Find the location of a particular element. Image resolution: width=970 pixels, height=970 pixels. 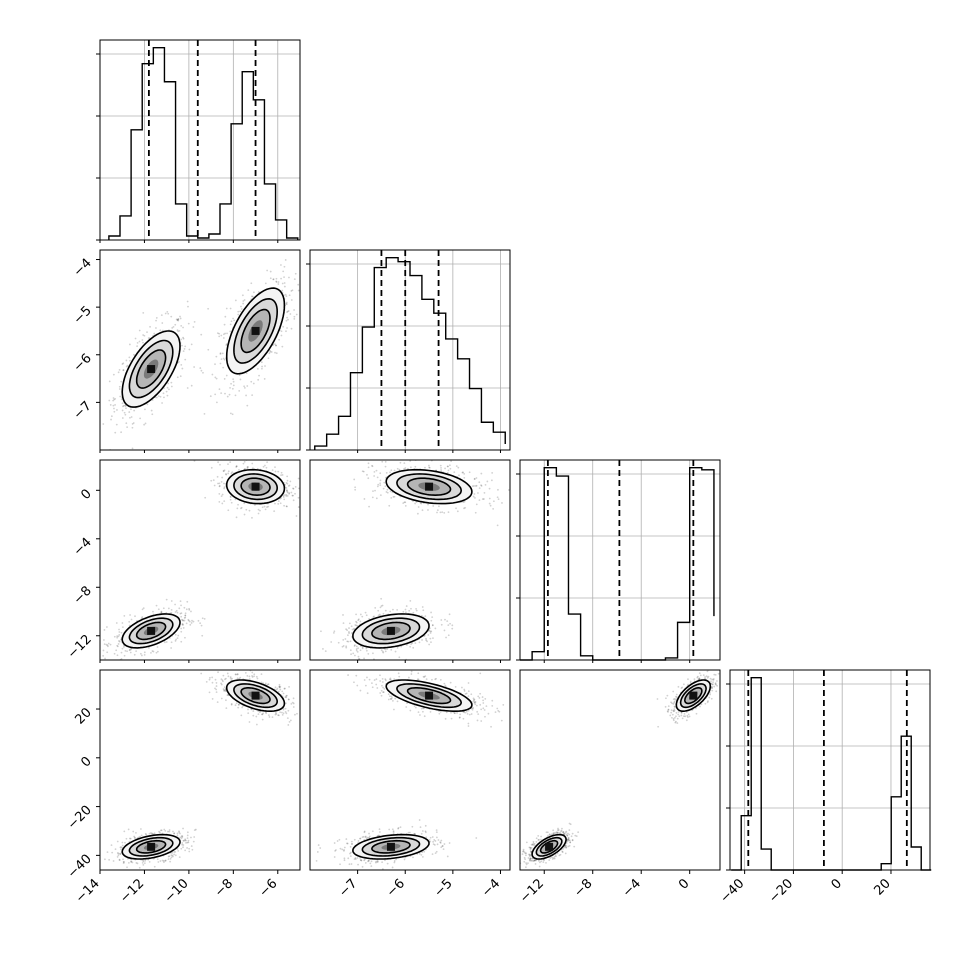

density-peak is located at coordinates (255, 486).